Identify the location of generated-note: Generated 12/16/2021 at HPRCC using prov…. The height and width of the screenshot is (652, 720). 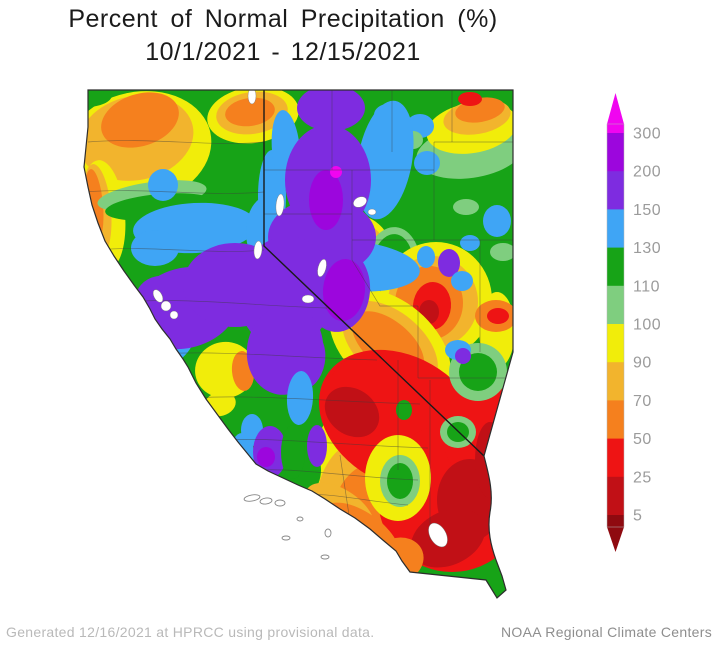
(190, 632).